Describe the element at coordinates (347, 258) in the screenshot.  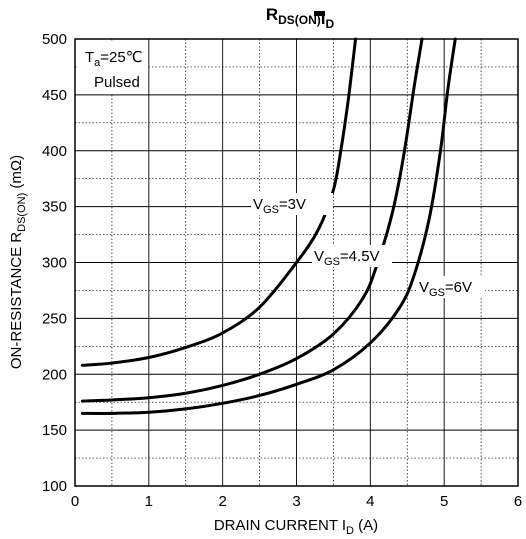
I see `series-label-4v5: VGS=4.5V` at that location.